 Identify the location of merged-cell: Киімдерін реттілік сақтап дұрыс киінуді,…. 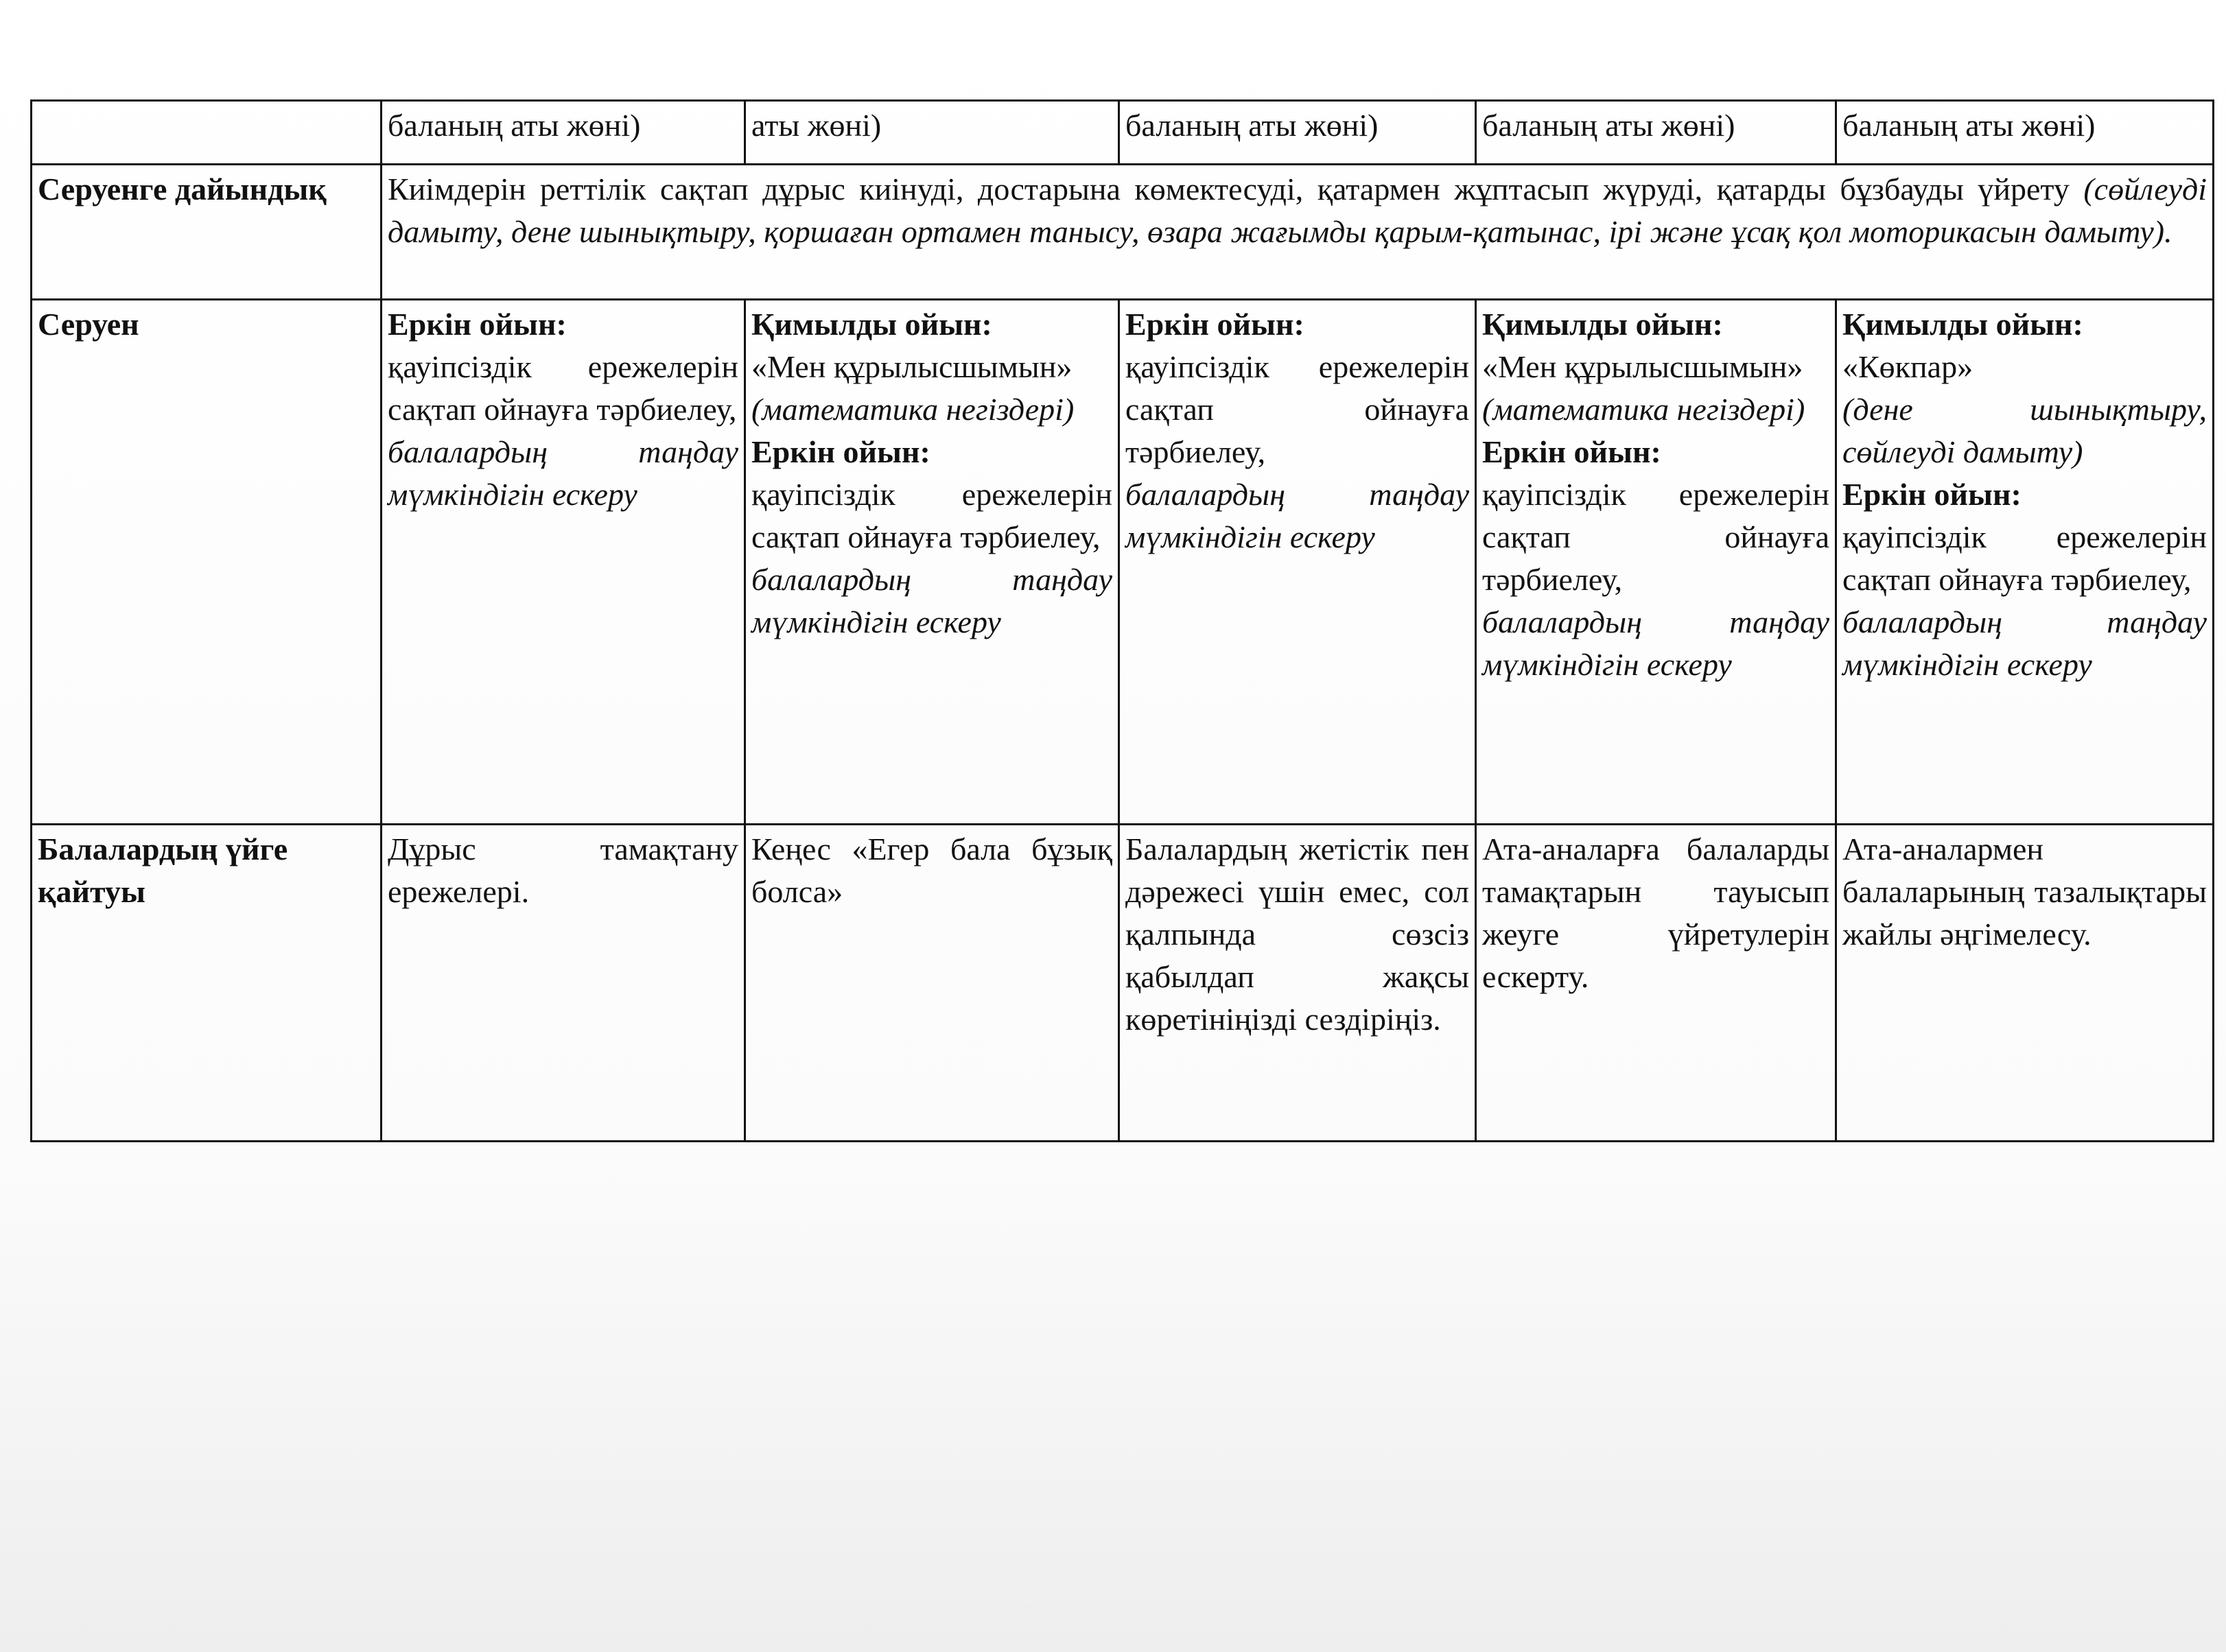
(1297, 231).